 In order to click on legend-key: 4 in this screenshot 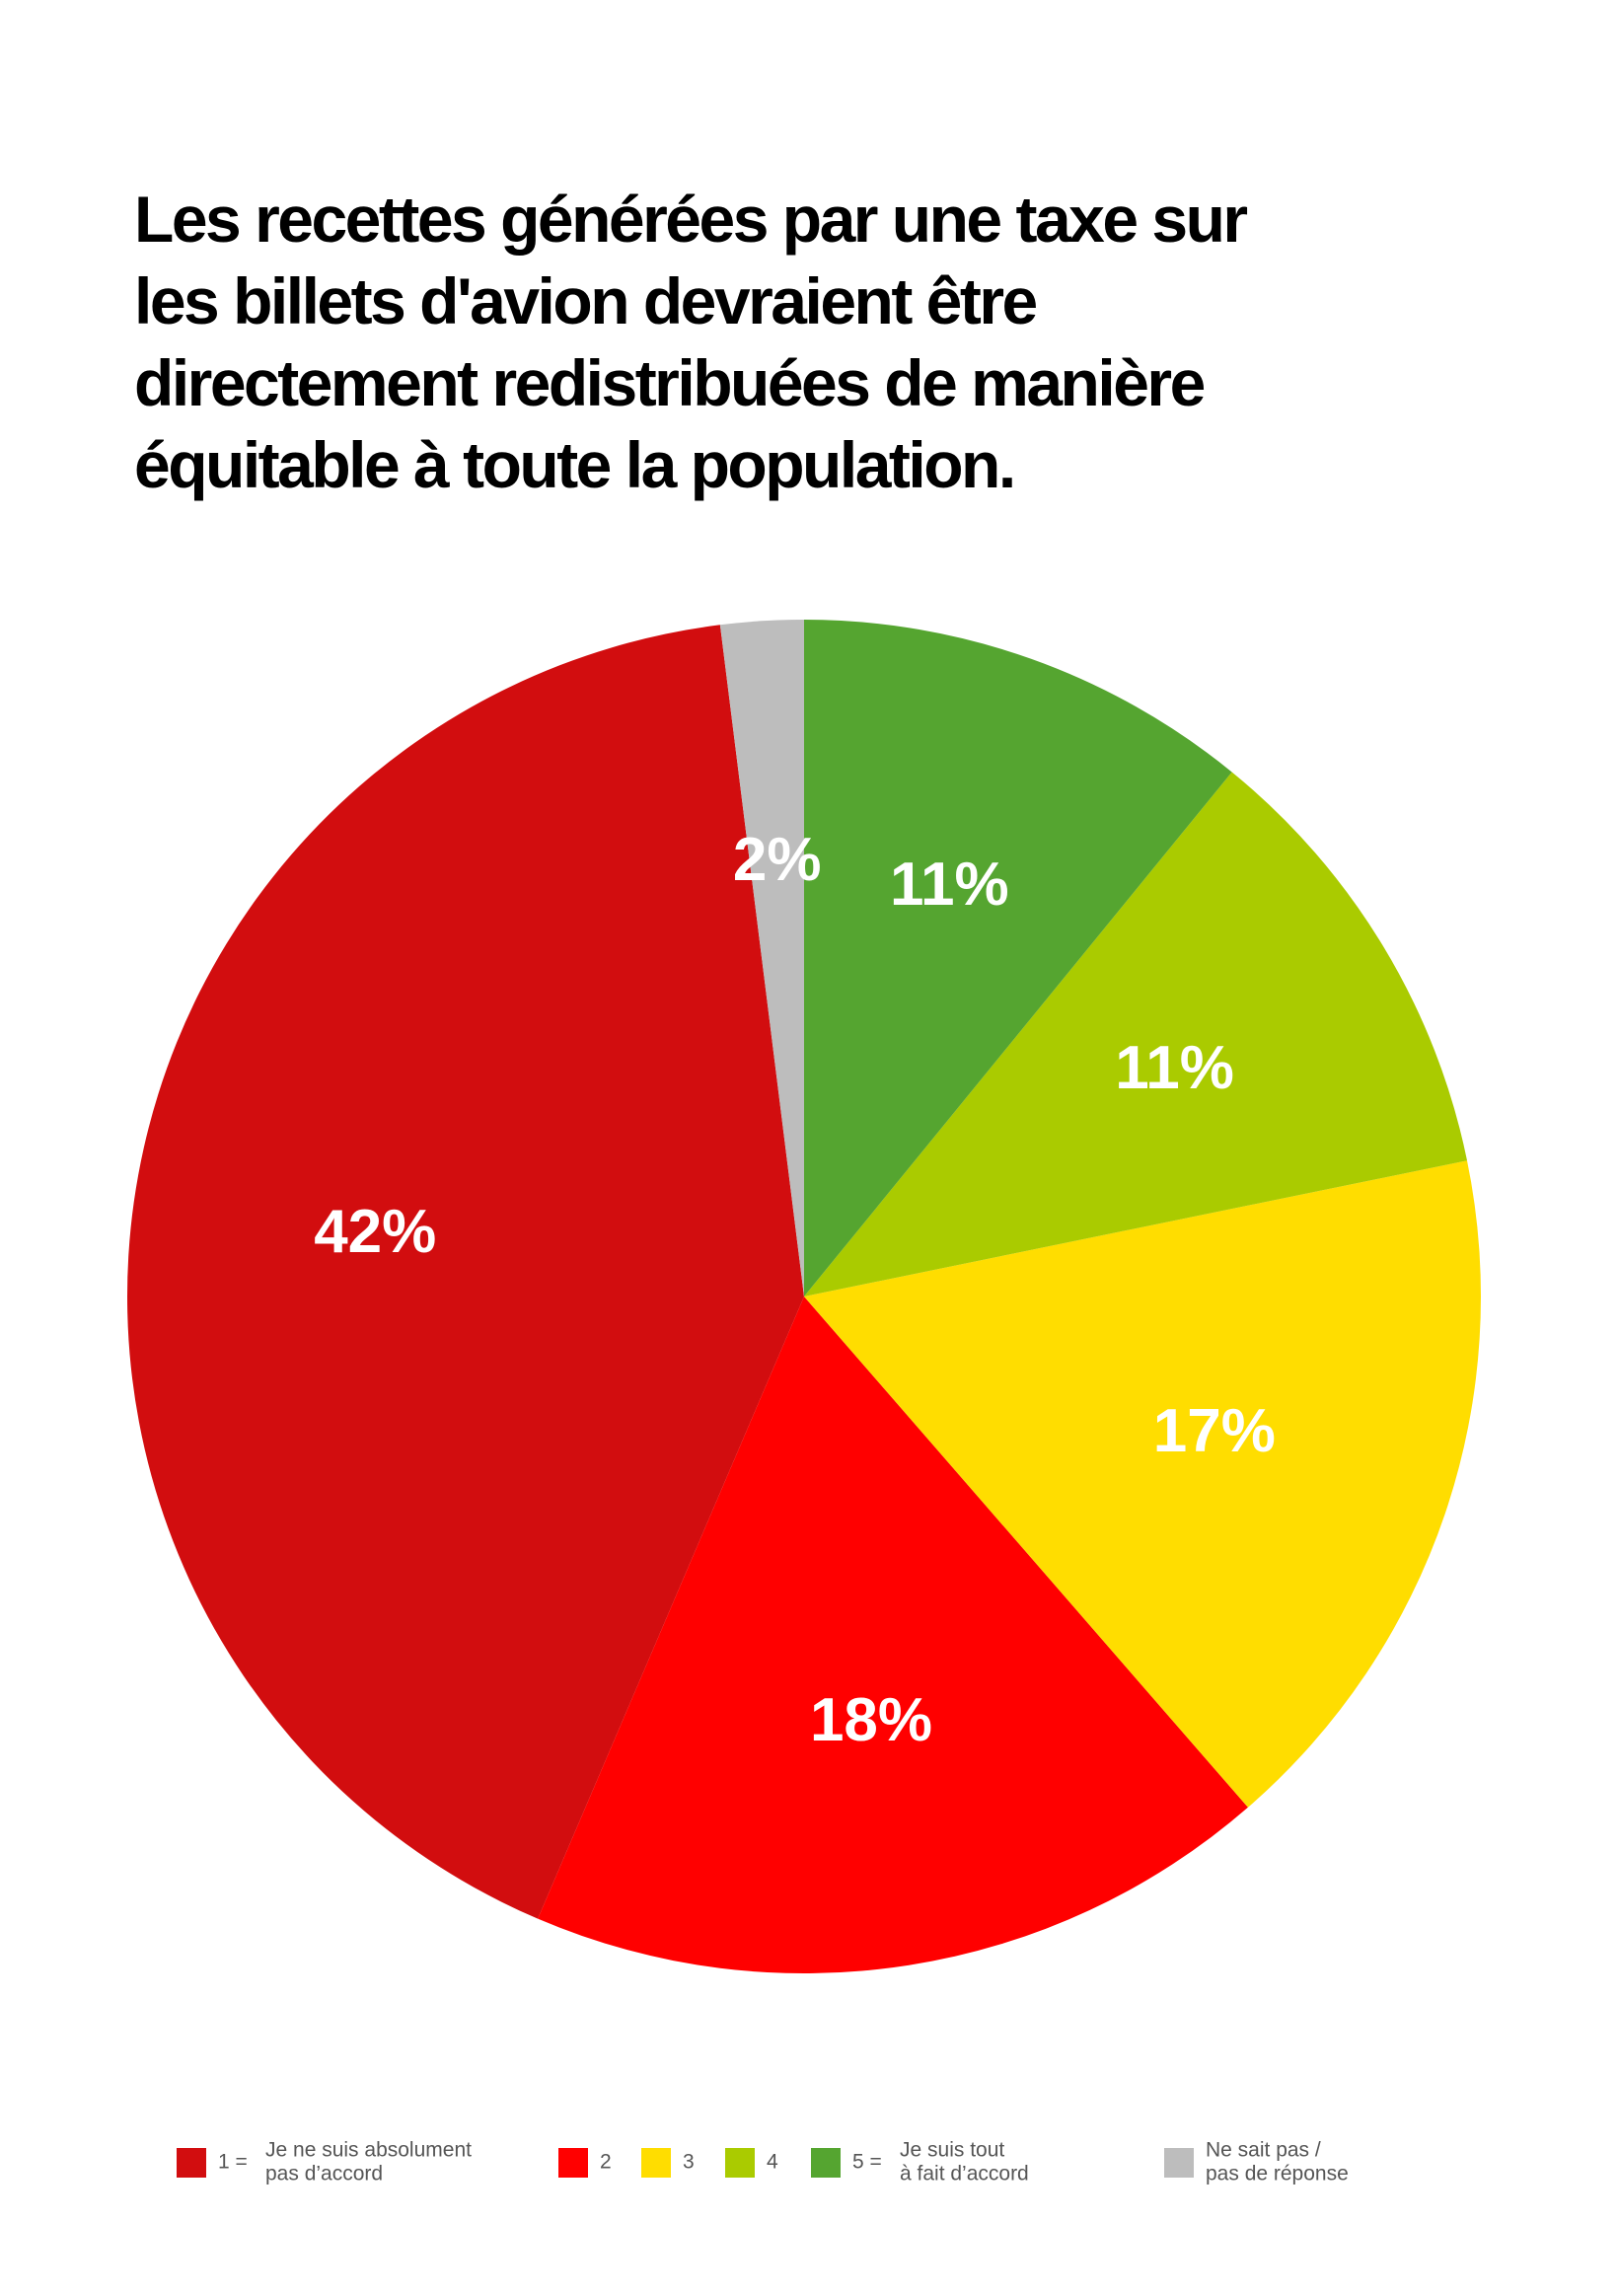, I will do `click(773, 2162)`.